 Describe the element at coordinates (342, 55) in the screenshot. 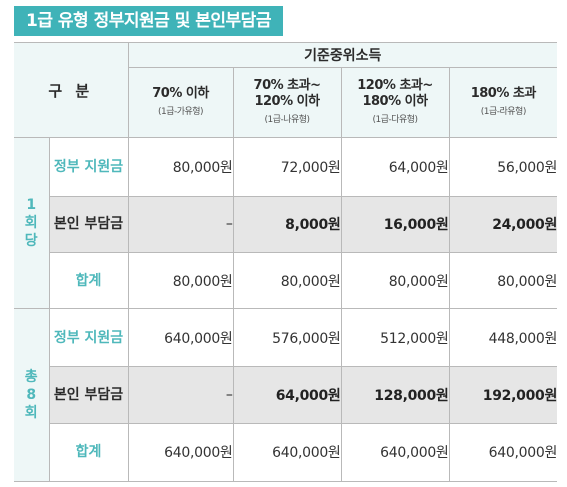

I see `income-group-header: 기준중위소득` at that location.